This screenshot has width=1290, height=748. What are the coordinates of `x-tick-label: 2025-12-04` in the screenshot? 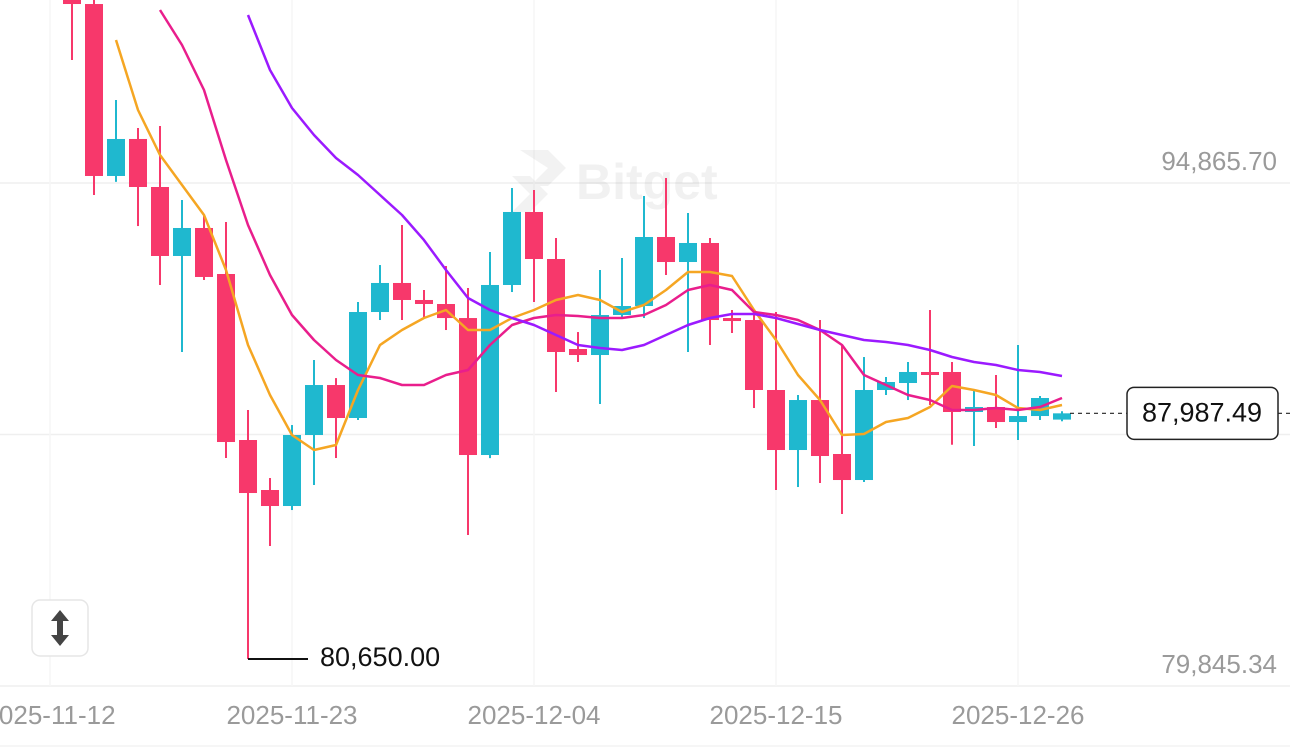 It's located at (534, 715).